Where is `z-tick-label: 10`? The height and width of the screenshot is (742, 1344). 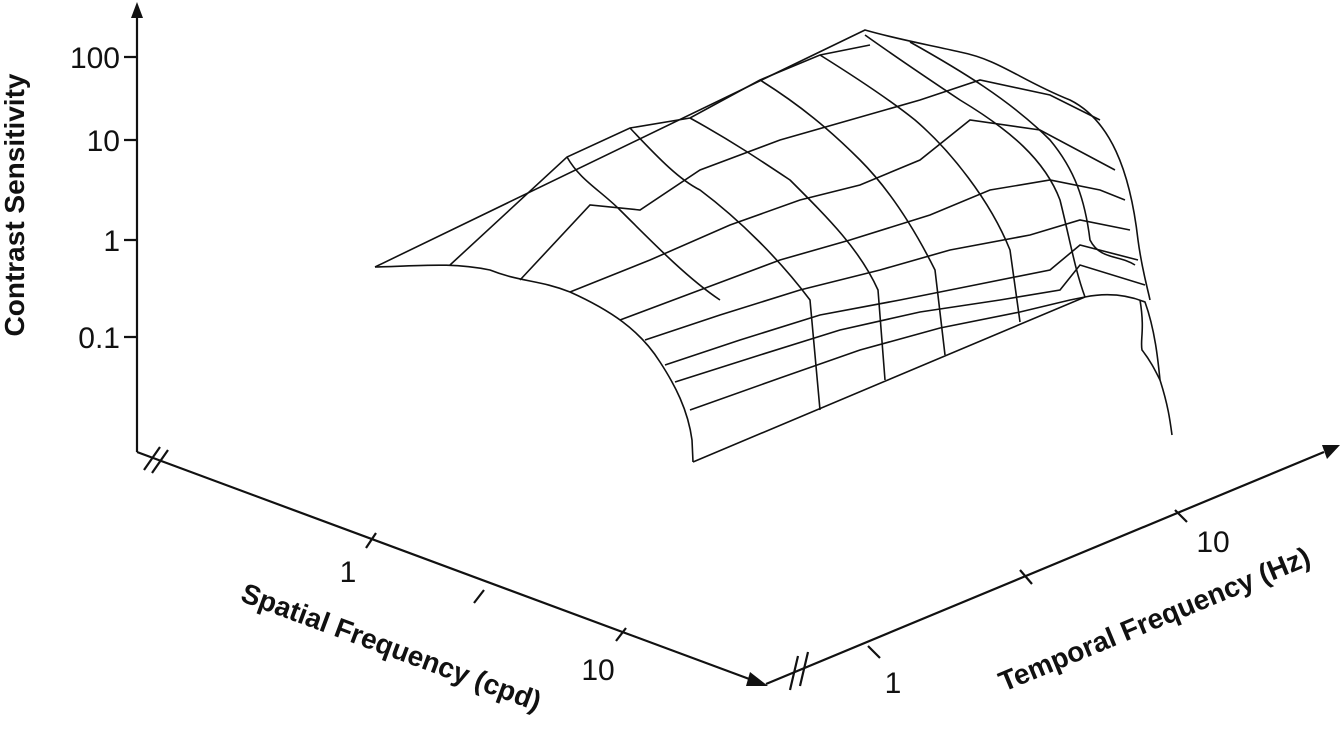 z-tick-label: 10 is located at coordinates (103, 141).